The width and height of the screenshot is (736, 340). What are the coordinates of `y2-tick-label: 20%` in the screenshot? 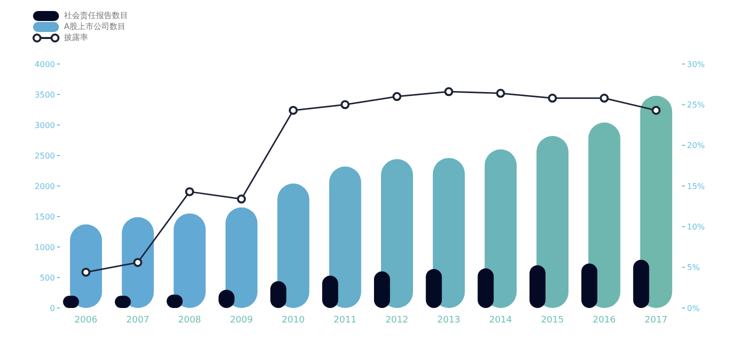 It's located at (696, 145).